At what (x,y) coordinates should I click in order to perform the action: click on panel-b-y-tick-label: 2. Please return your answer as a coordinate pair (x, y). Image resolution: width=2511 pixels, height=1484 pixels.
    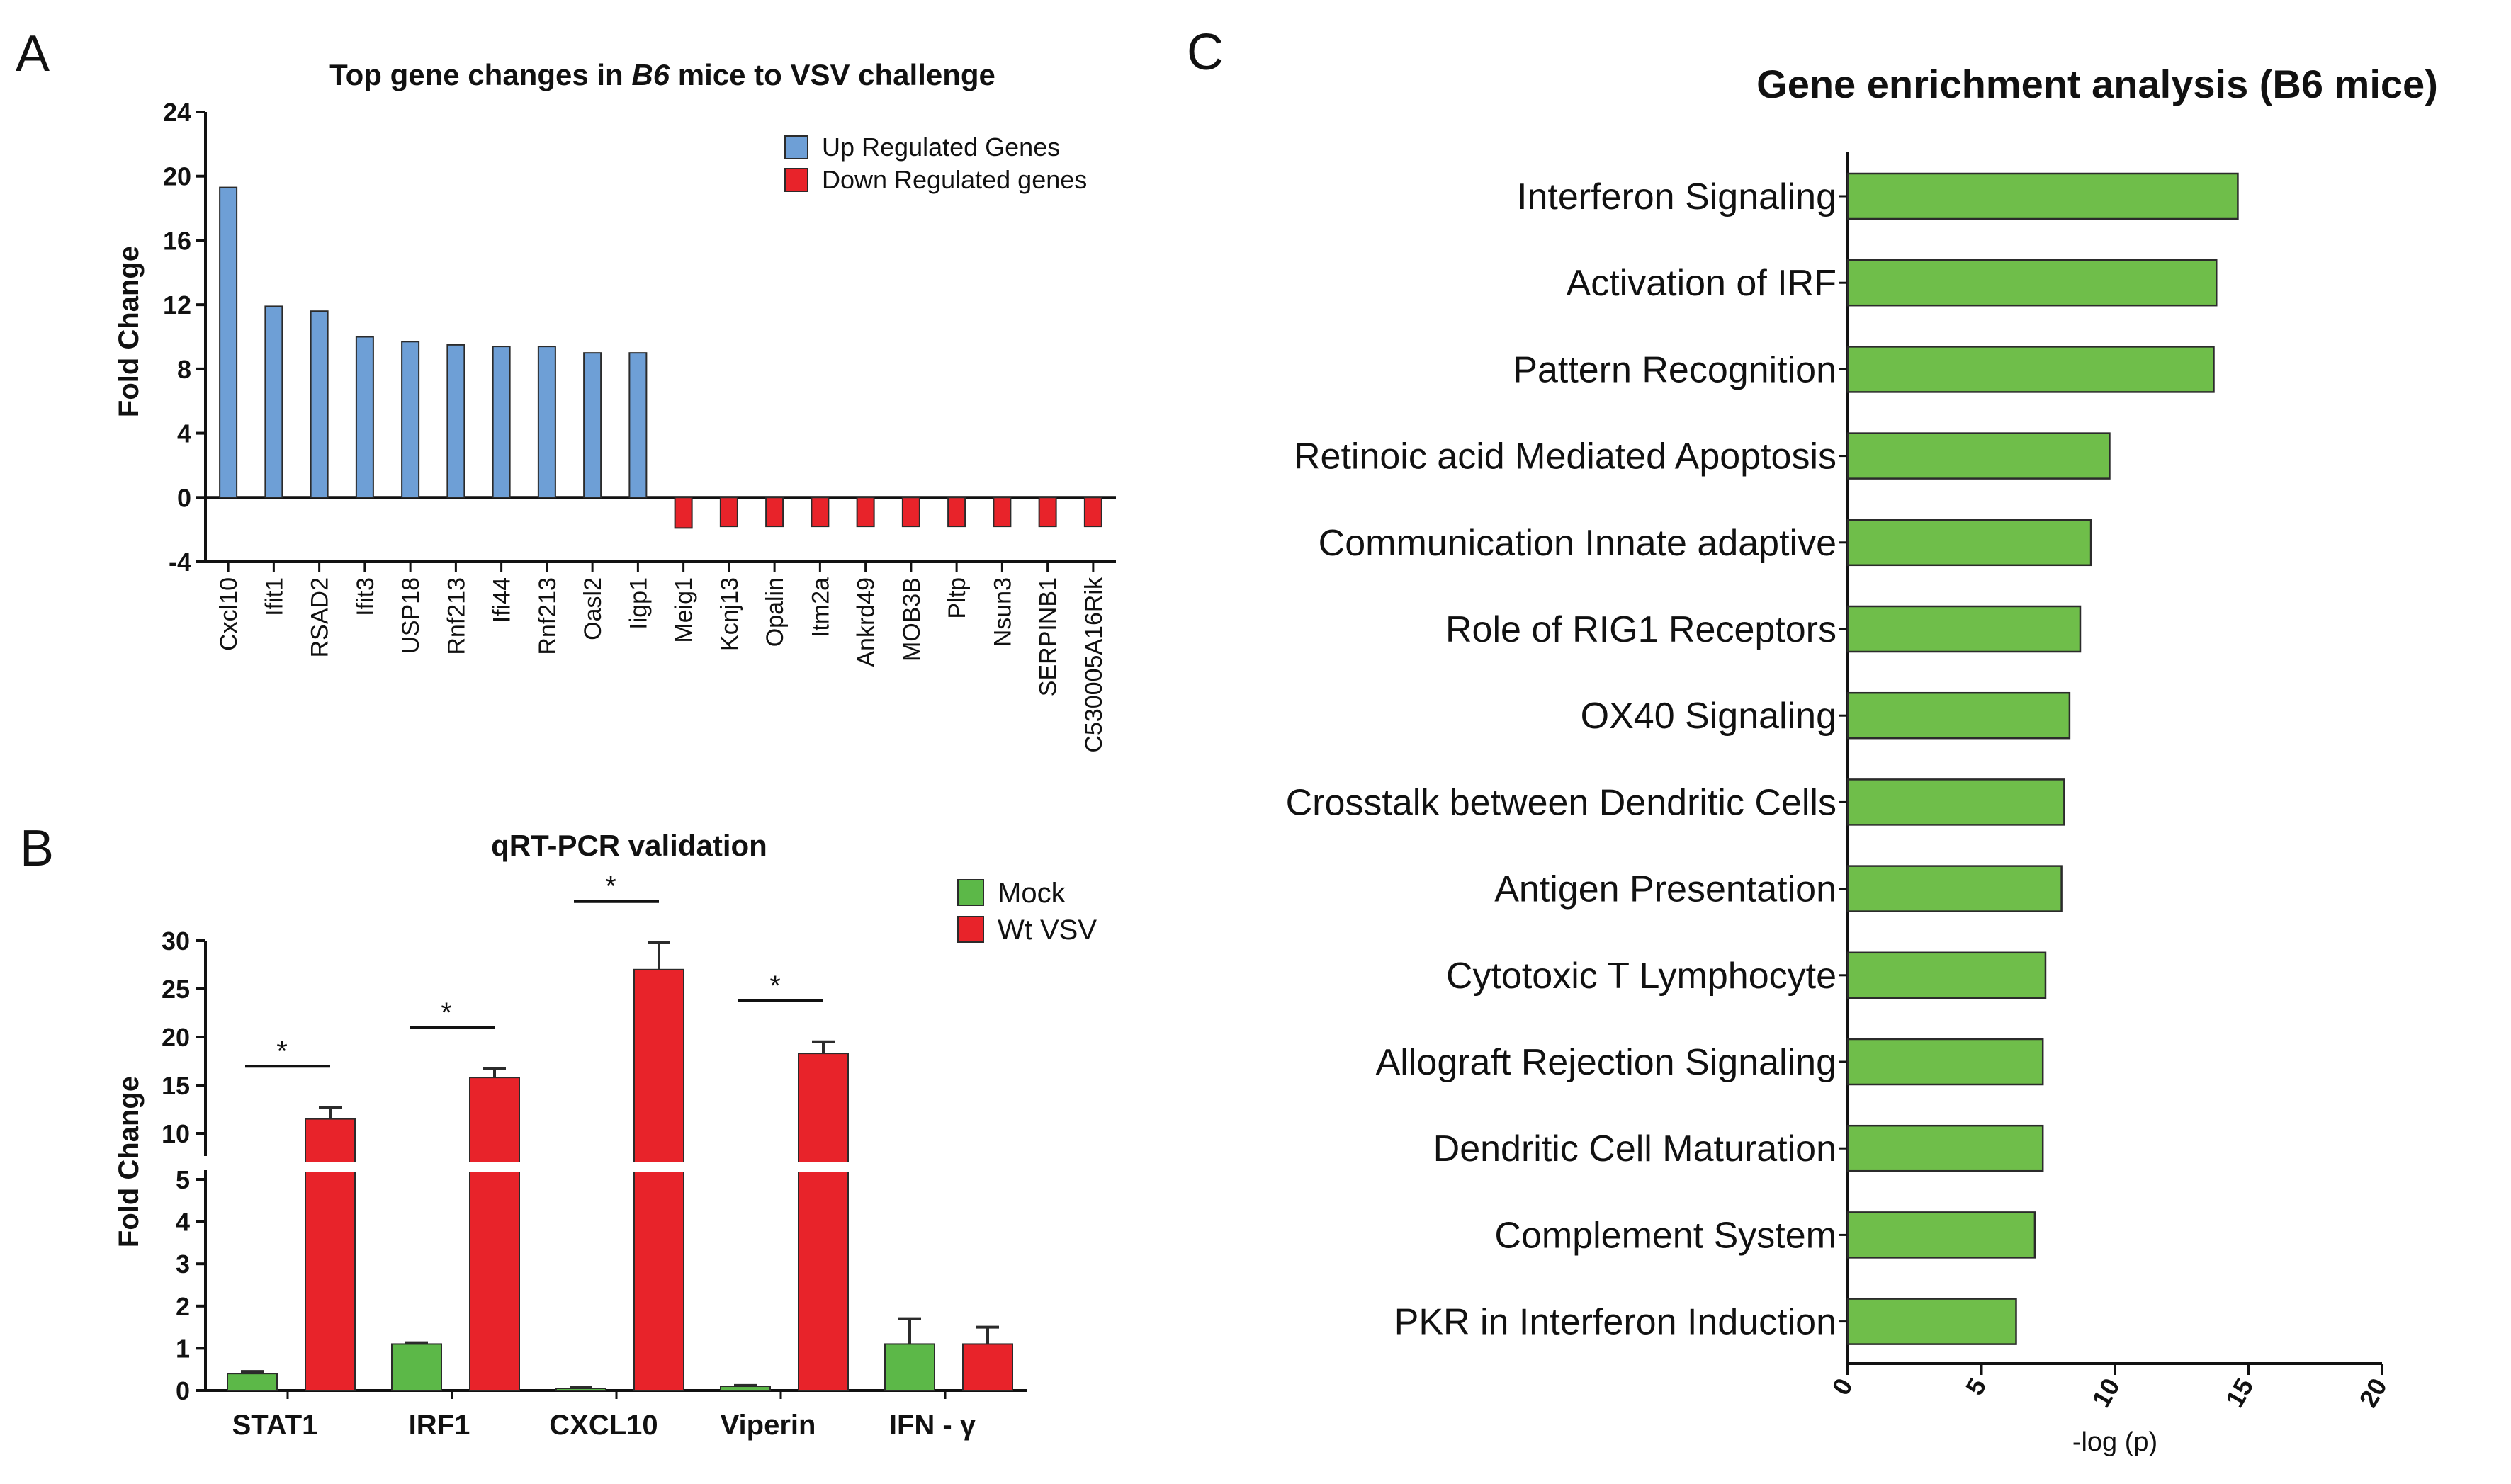
    Looking at the image, I should click on (183, 1306).